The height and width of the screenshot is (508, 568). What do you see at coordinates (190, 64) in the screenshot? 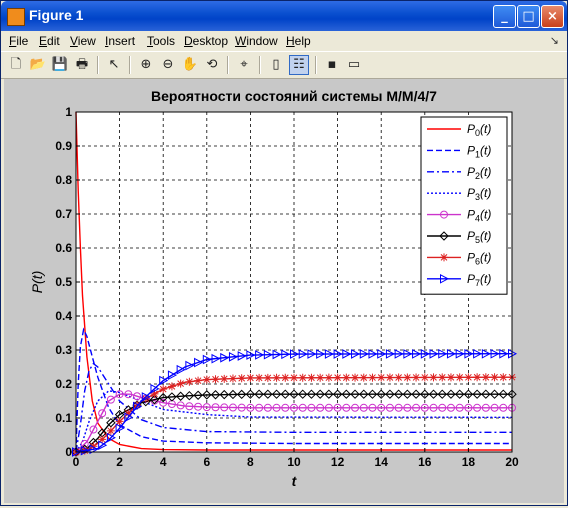
I see `pan-hand-icon: ✋` at bounding box center [190, 64].